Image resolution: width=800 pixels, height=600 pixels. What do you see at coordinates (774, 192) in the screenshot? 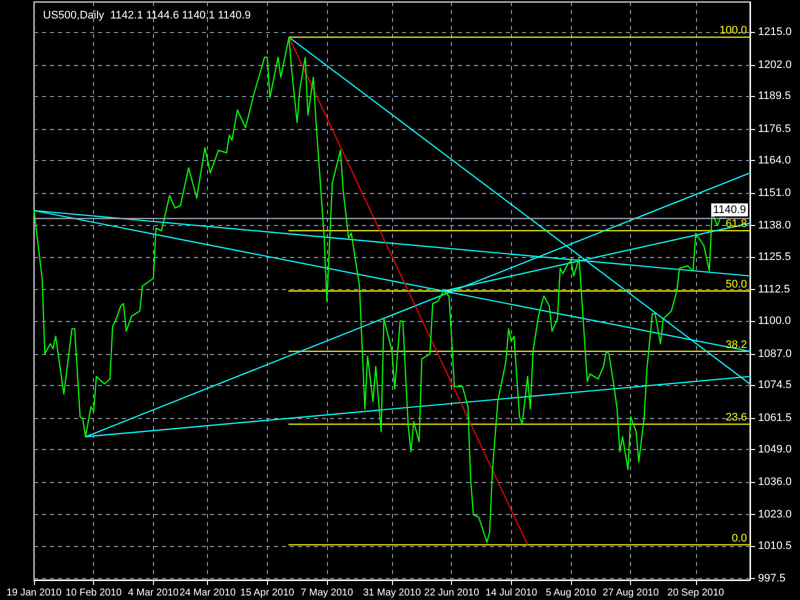
I see `y-tick-label: 1151.0` at bounding box center [774, 192].